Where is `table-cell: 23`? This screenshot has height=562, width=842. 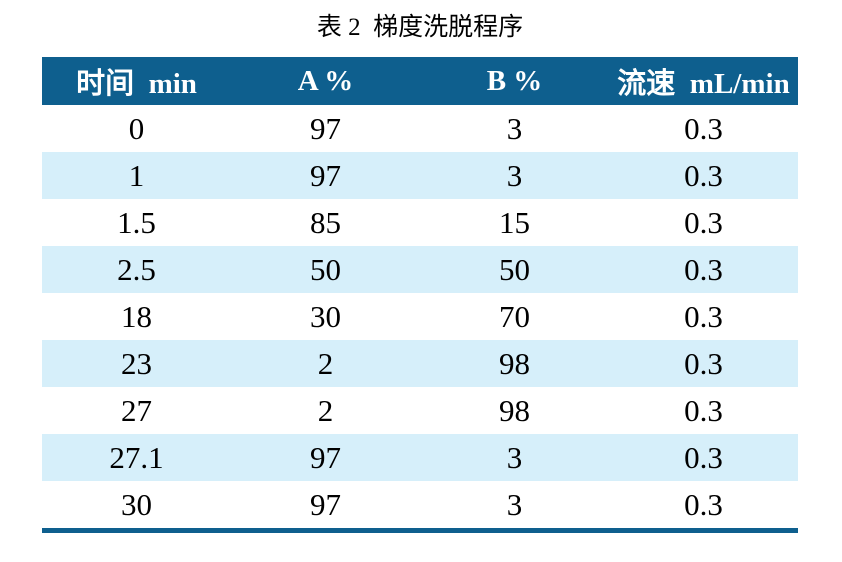 table-cell: 23 is located at coordinates (136, 363).